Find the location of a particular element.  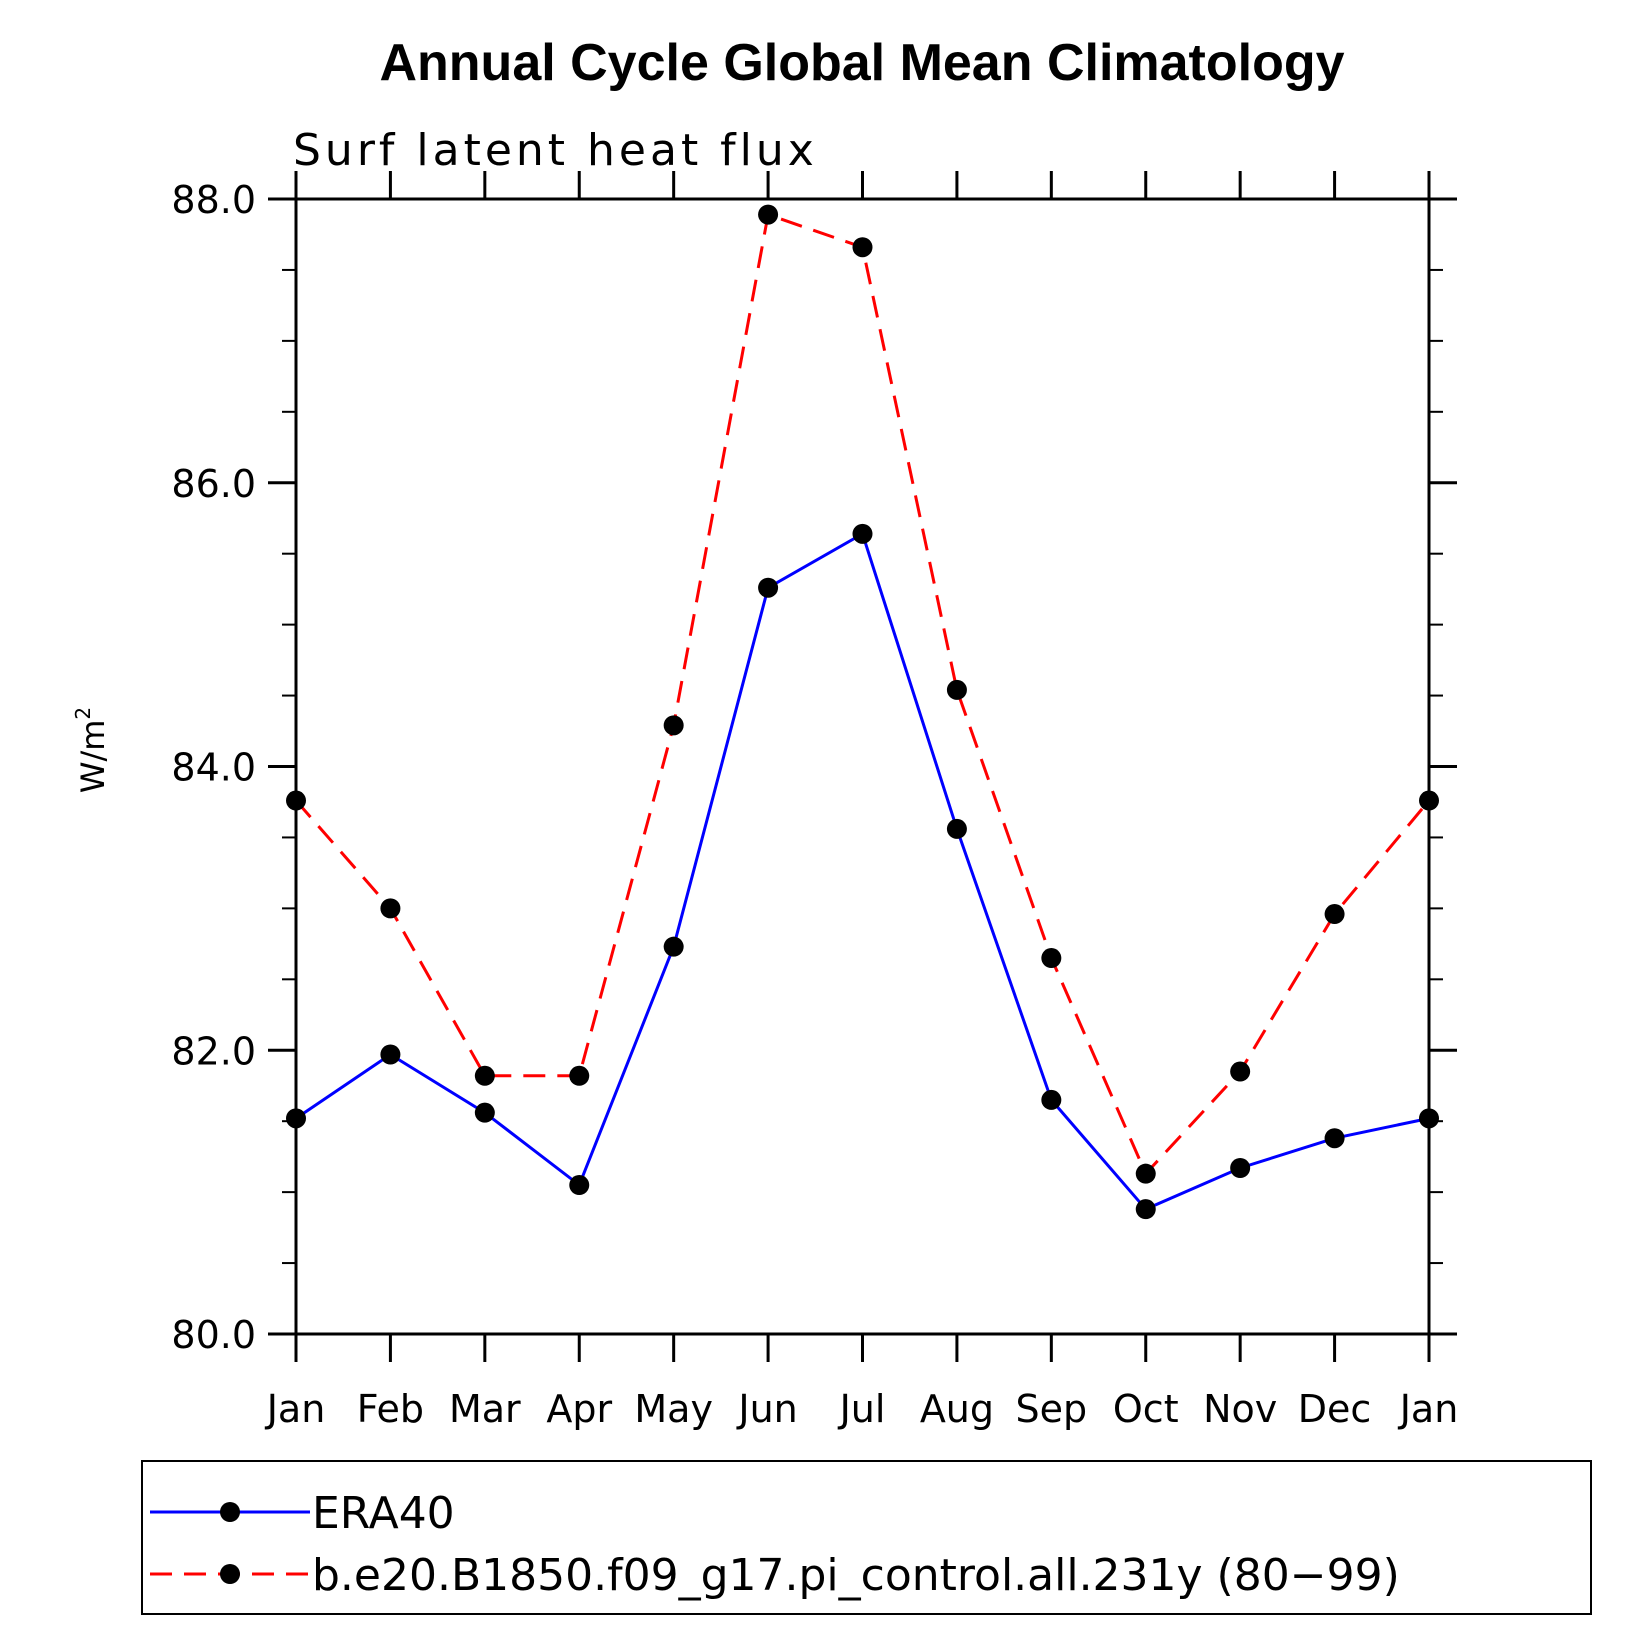

x-tick-label: Dec is located at coordinates (1335, 1409).